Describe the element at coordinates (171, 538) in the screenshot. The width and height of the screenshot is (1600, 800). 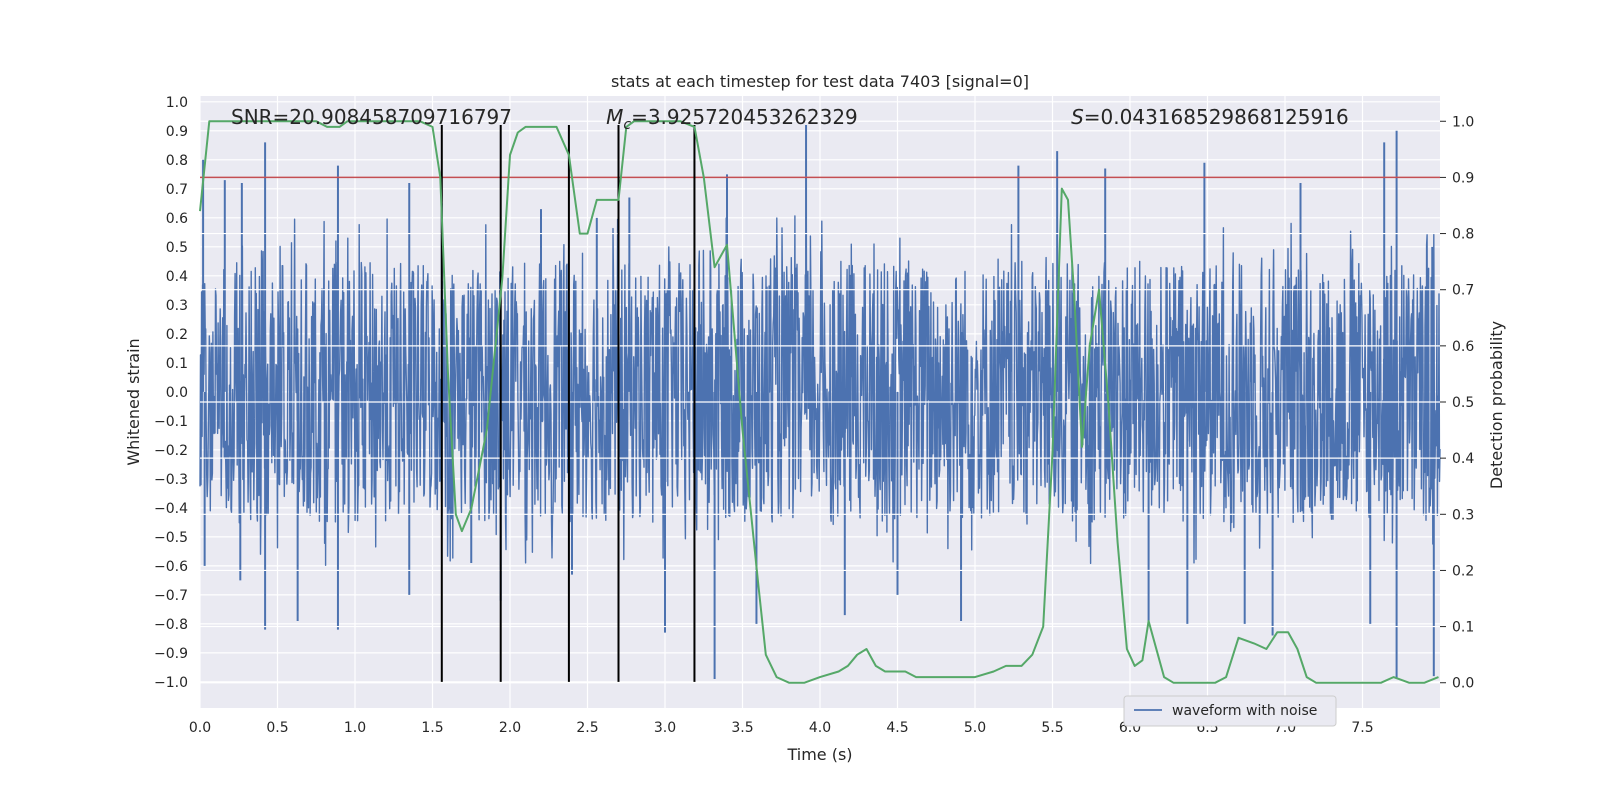
I see `y-tick-label: −0.5` at that location.